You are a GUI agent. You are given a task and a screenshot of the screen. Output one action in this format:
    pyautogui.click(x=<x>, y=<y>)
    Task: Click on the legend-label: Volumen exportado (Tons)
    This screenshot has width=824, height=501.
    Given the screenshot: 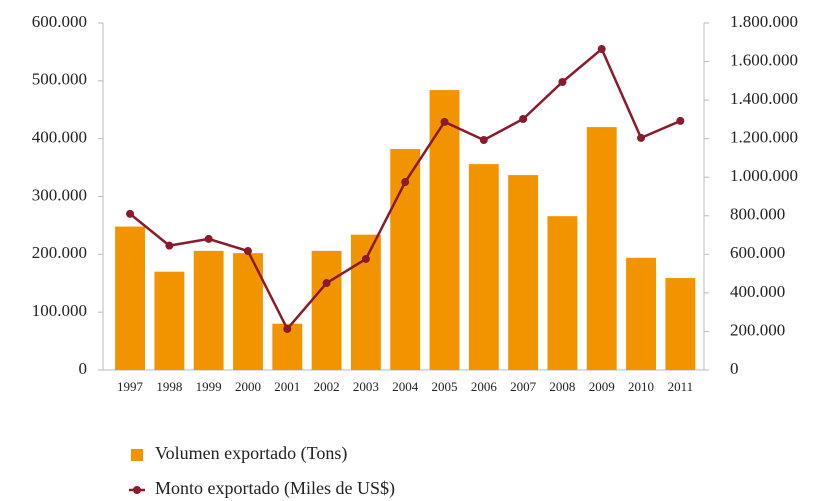 What is the action you would take?
    pyautogui.click(x=251, y=453)
    